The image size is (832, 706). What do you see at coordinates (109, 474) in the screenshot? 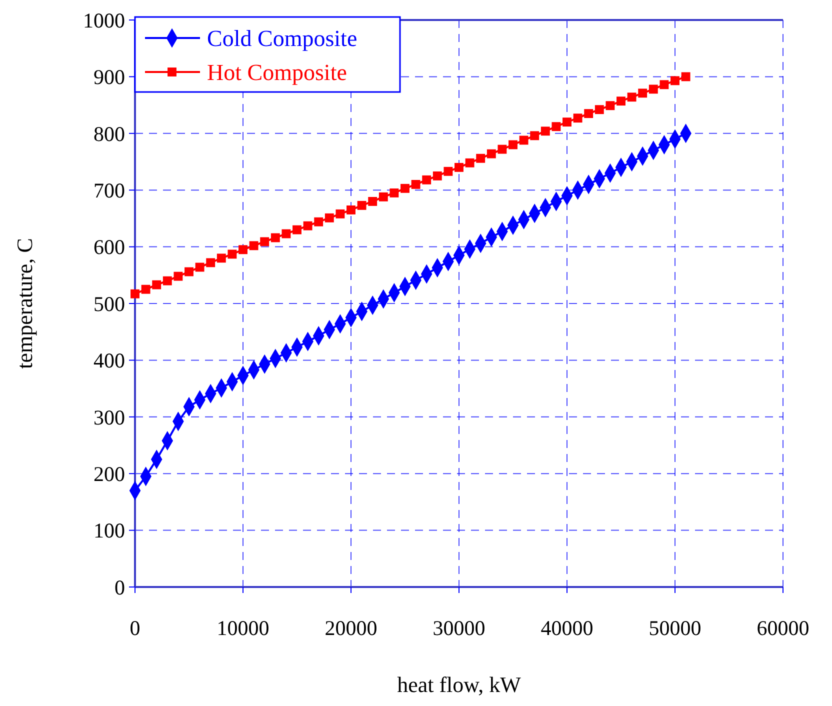
I see `y-tick-label: 200` at bounding box center [109, 474].